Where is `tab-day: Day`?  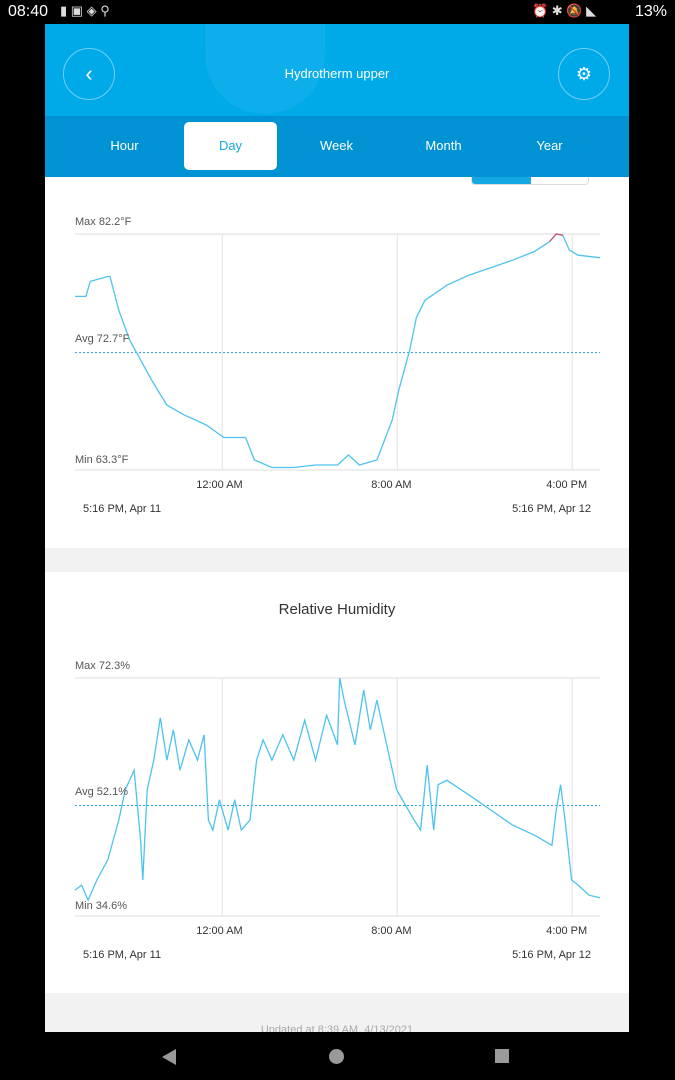
tab-day: Day is located at coordinates (230, 146).